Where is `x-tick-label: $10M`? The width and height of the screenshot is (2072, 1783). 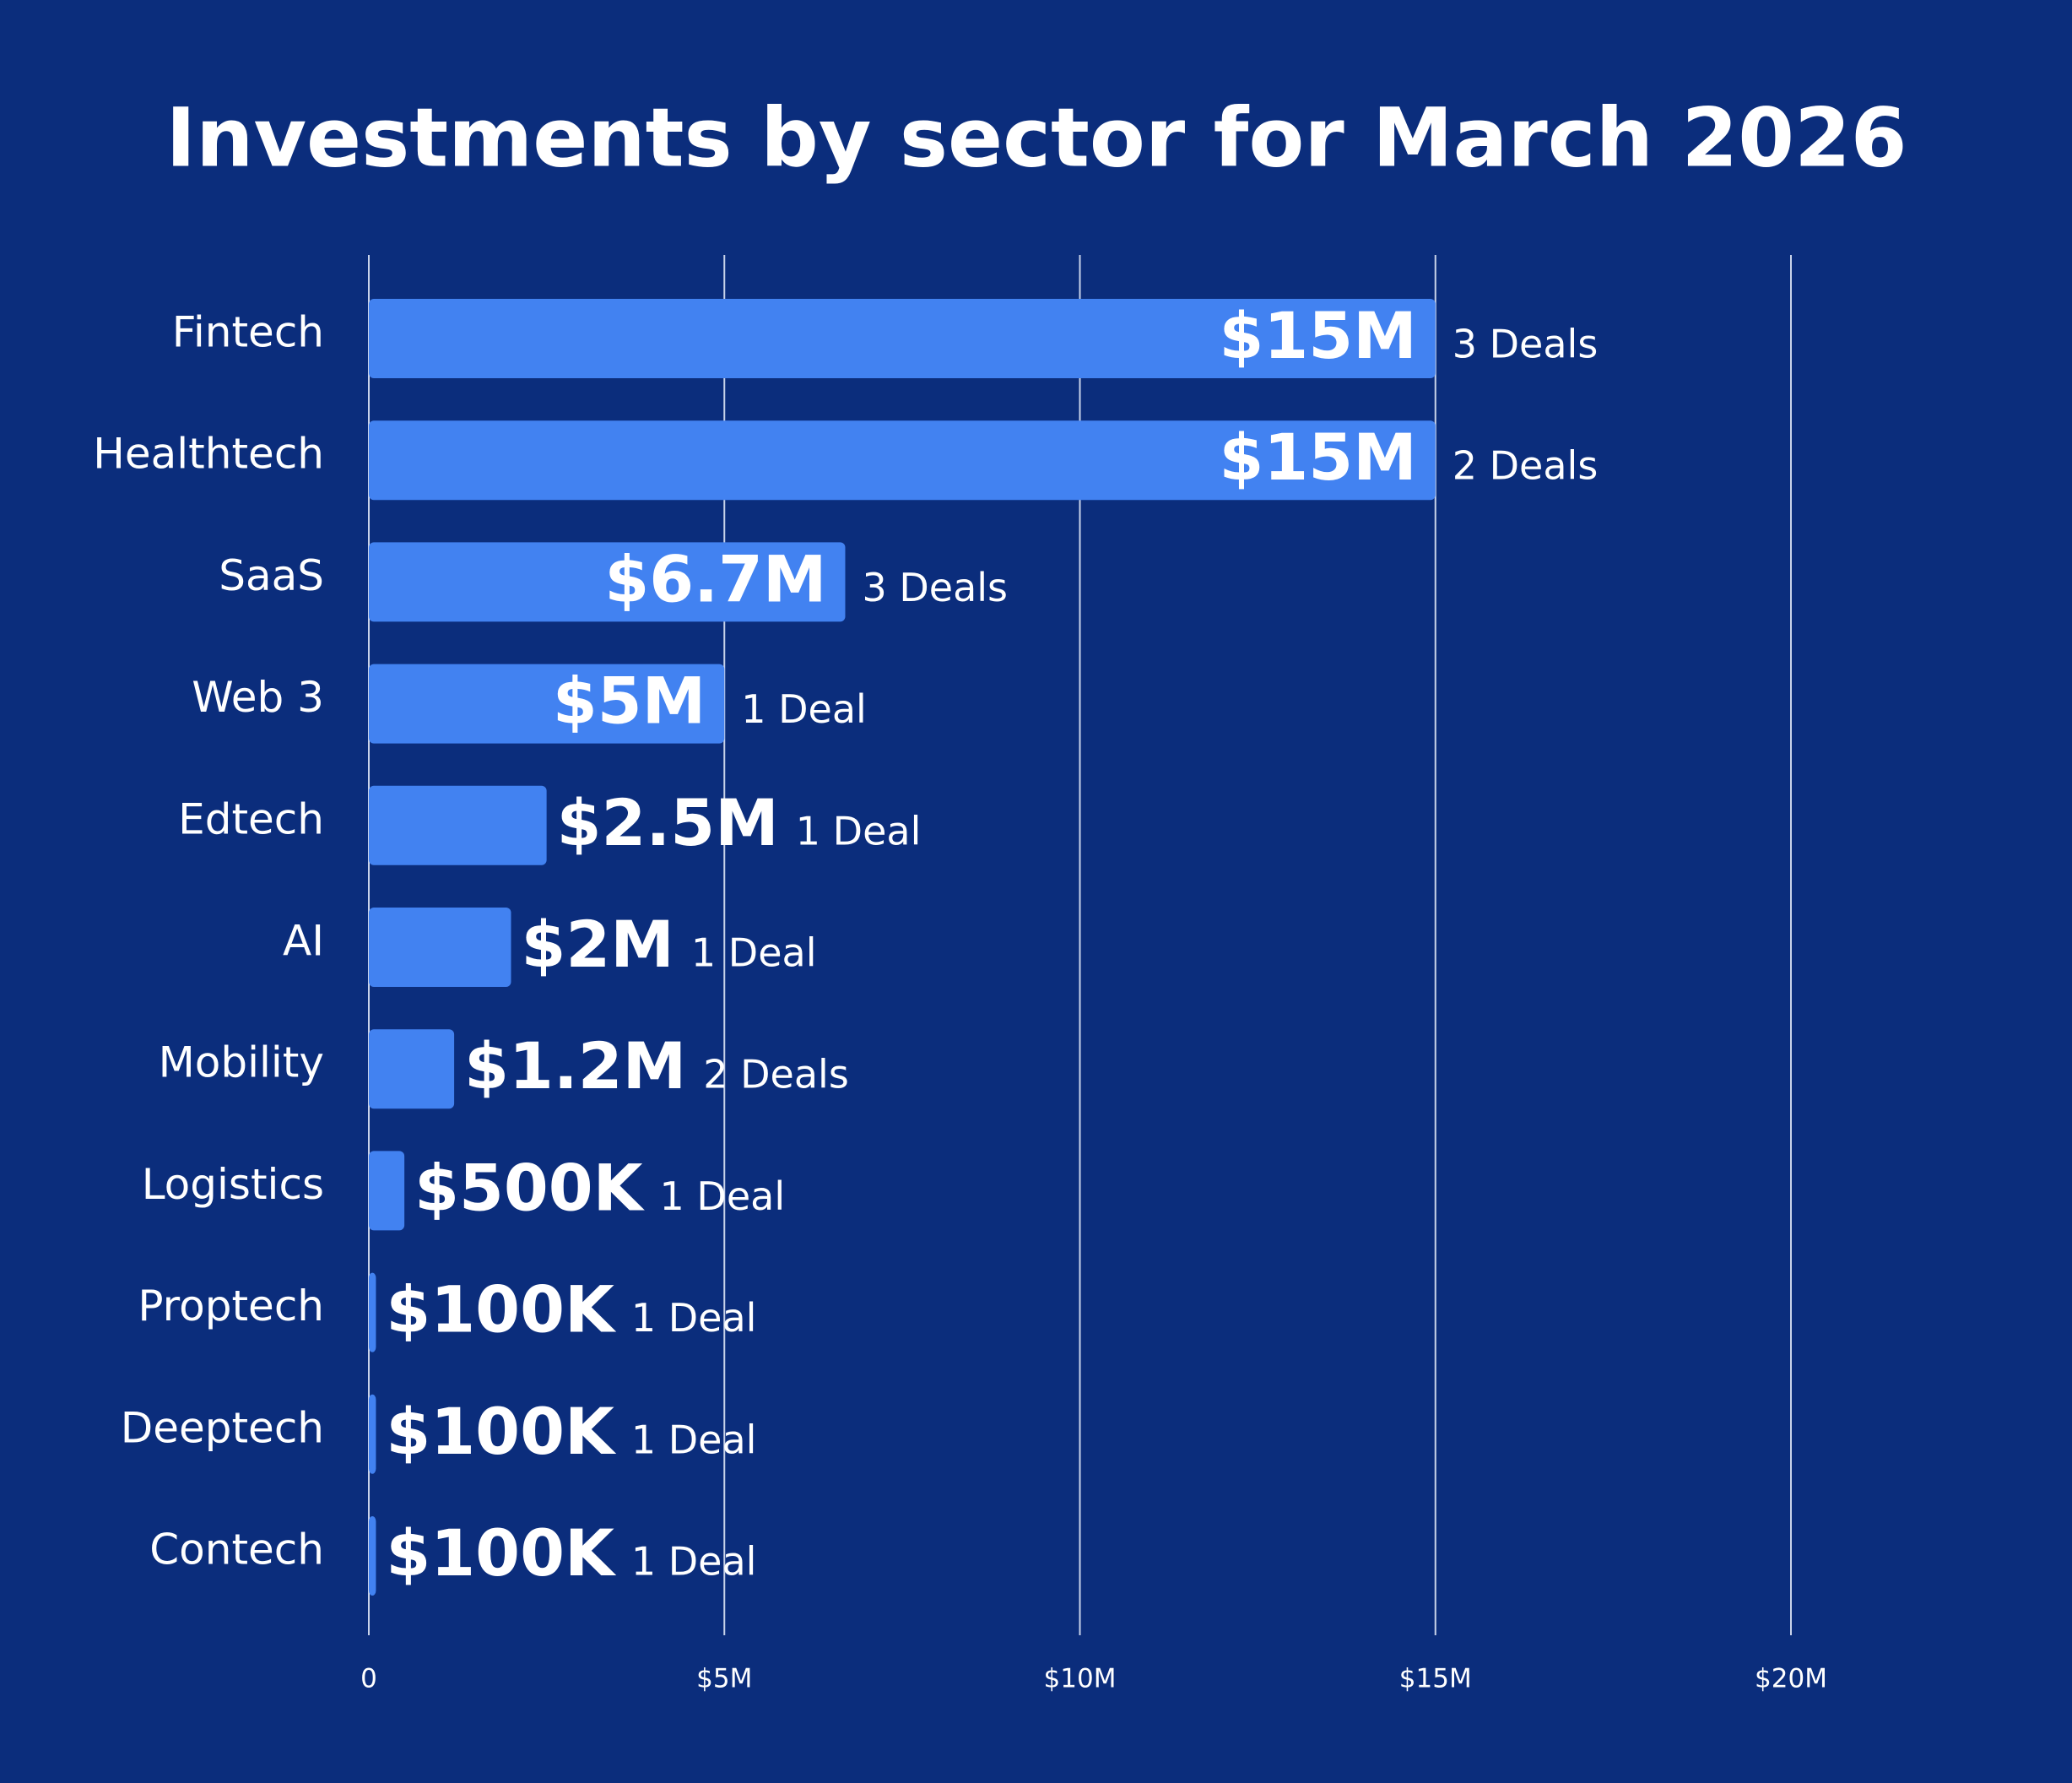
x-tick-label: $10M is located at coordinates (1080, 1679).